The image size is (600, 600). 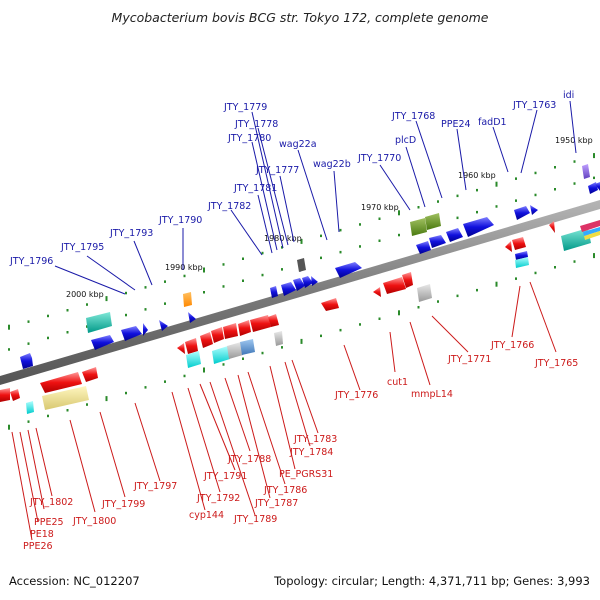 I want to click on gene-label: JTY_1793, so click(x=131, y=233).